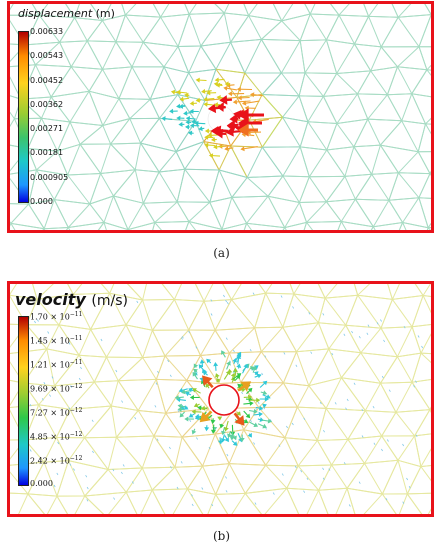 Image resolution: width=443 pixels, height=550 pixels. I want to click on velocity-tick-mantissa: 9.69, so click(39, 389).